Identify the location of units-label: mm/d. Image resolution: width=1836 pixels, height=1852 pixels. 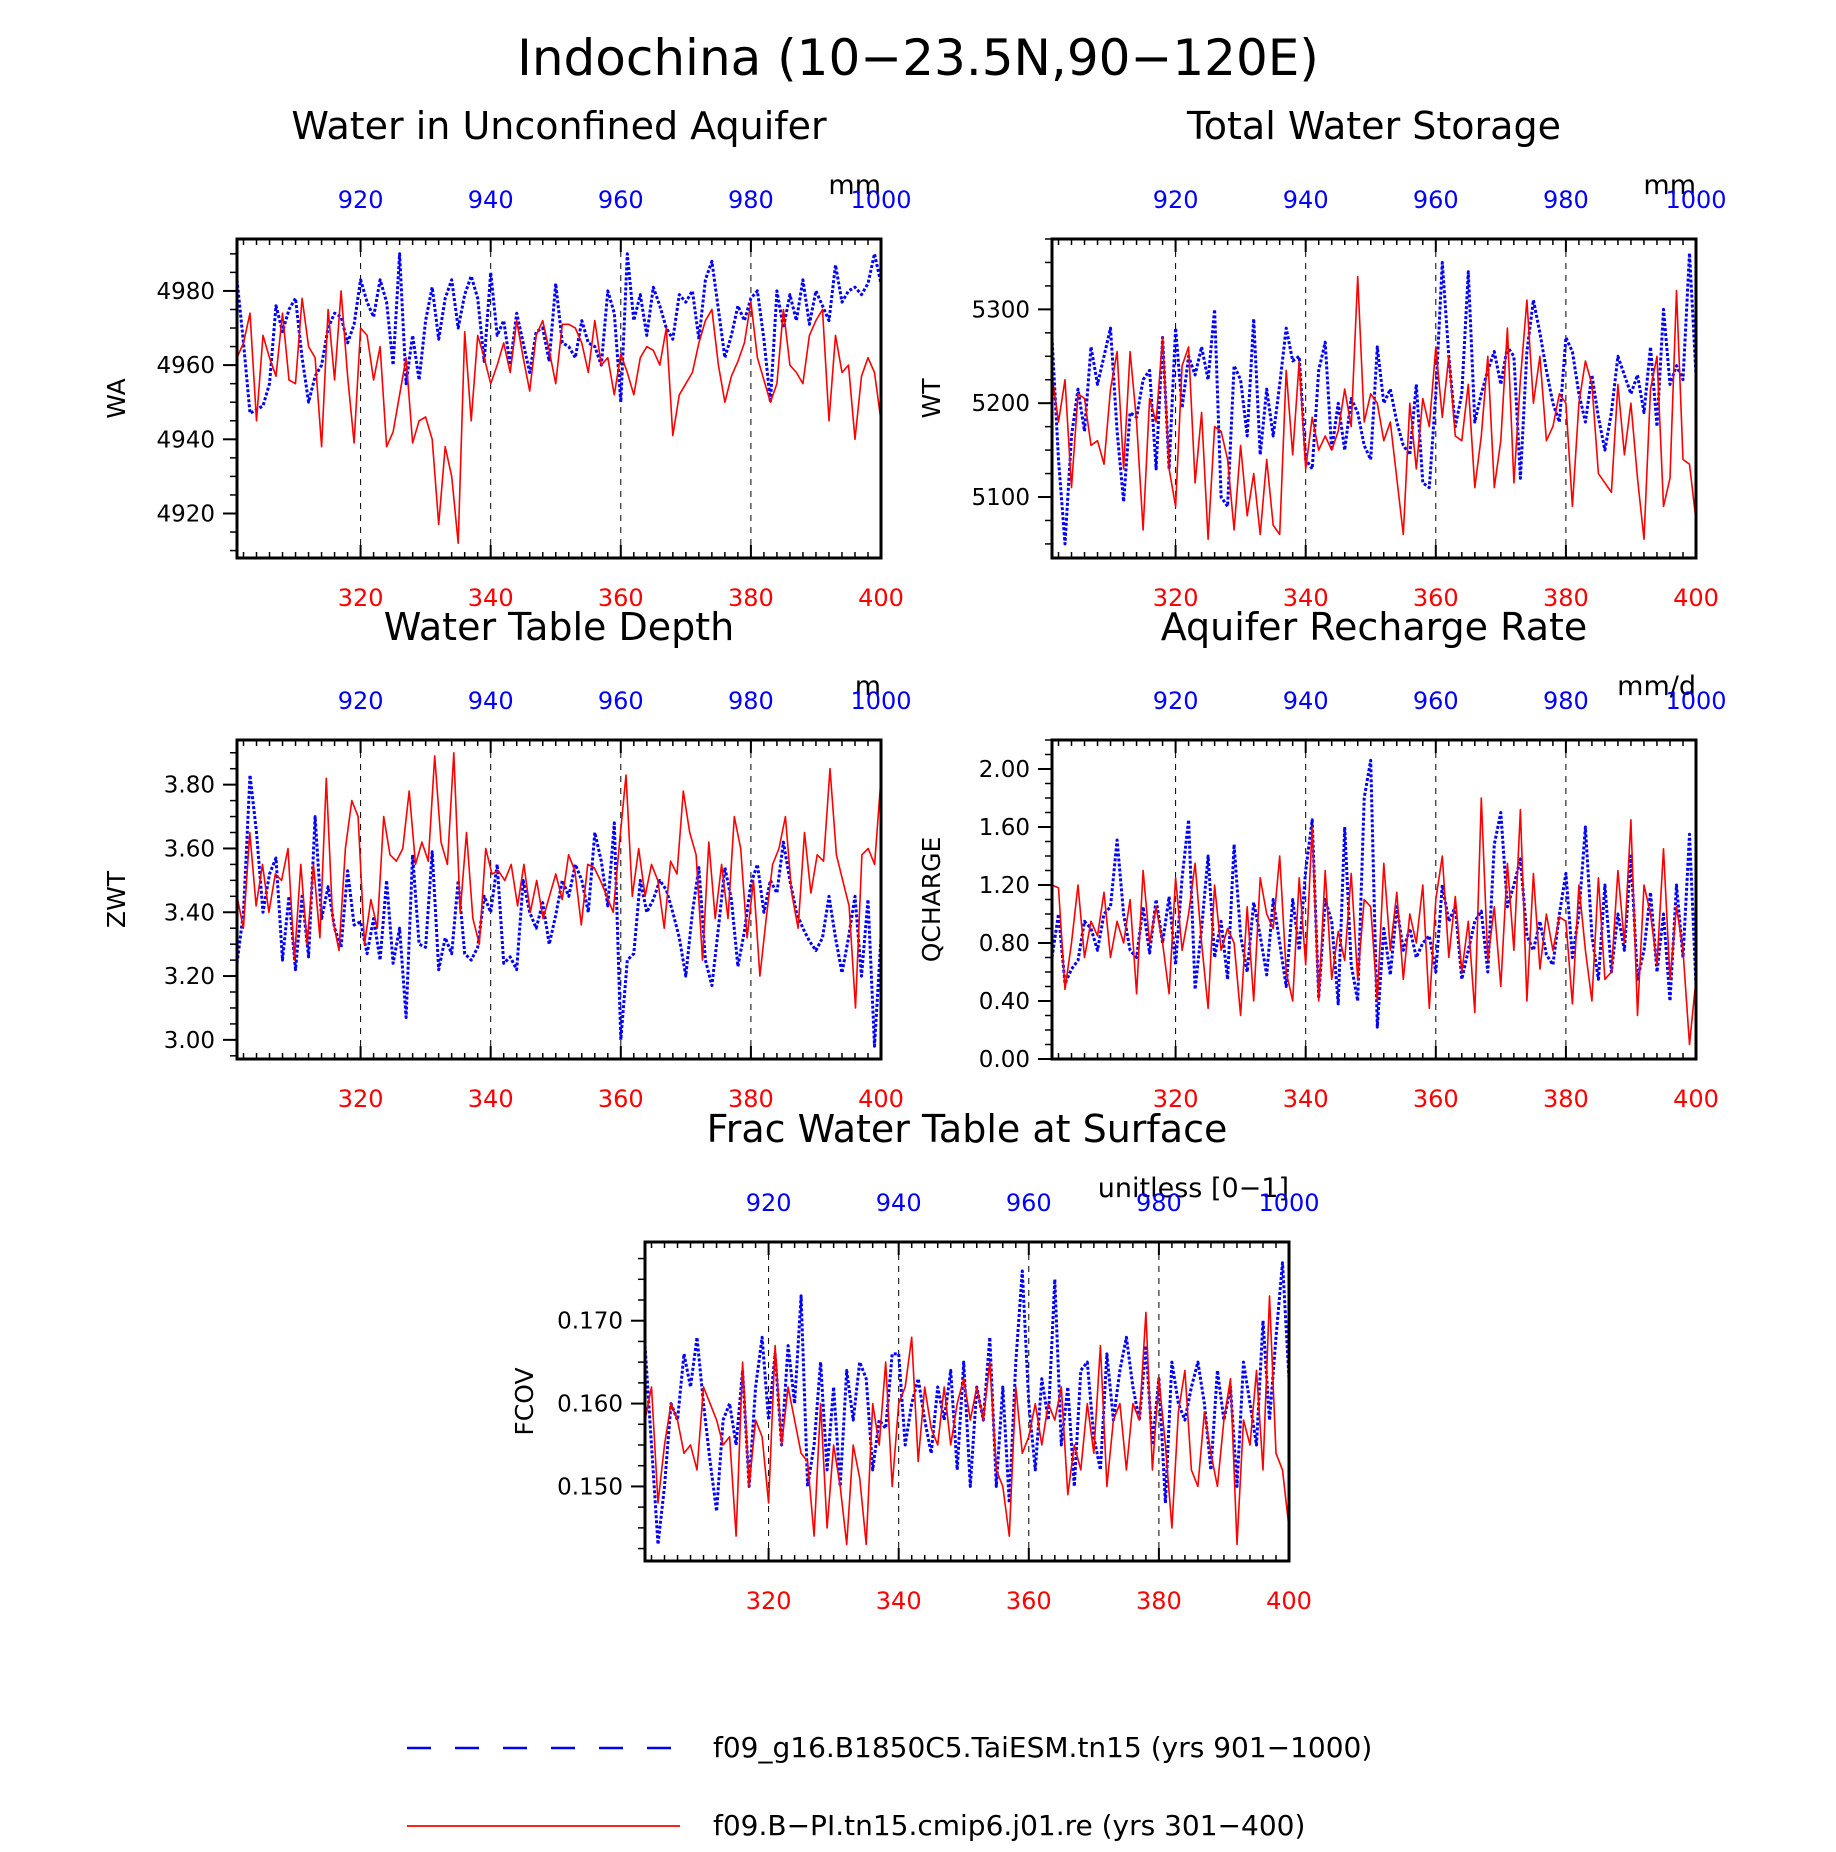
(1656, 686).